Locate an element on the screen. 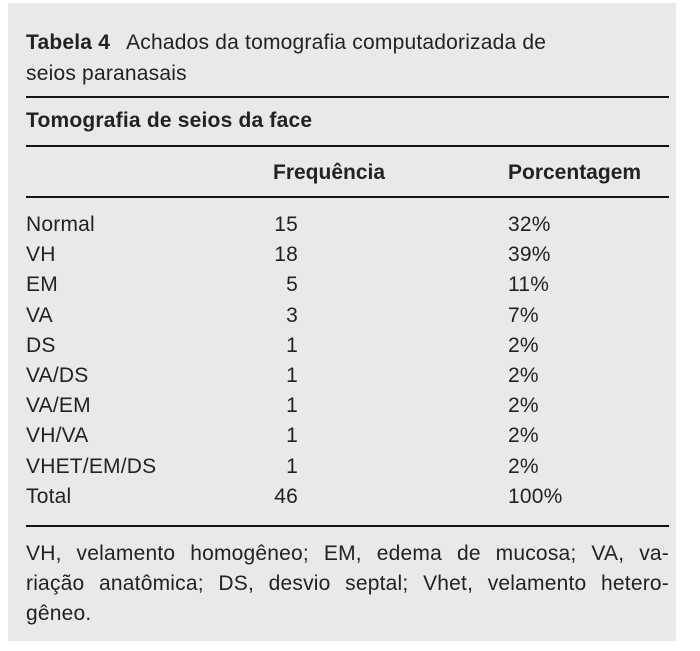  section-header: Tomografia de seios da face is located at coordinates (169, 120).